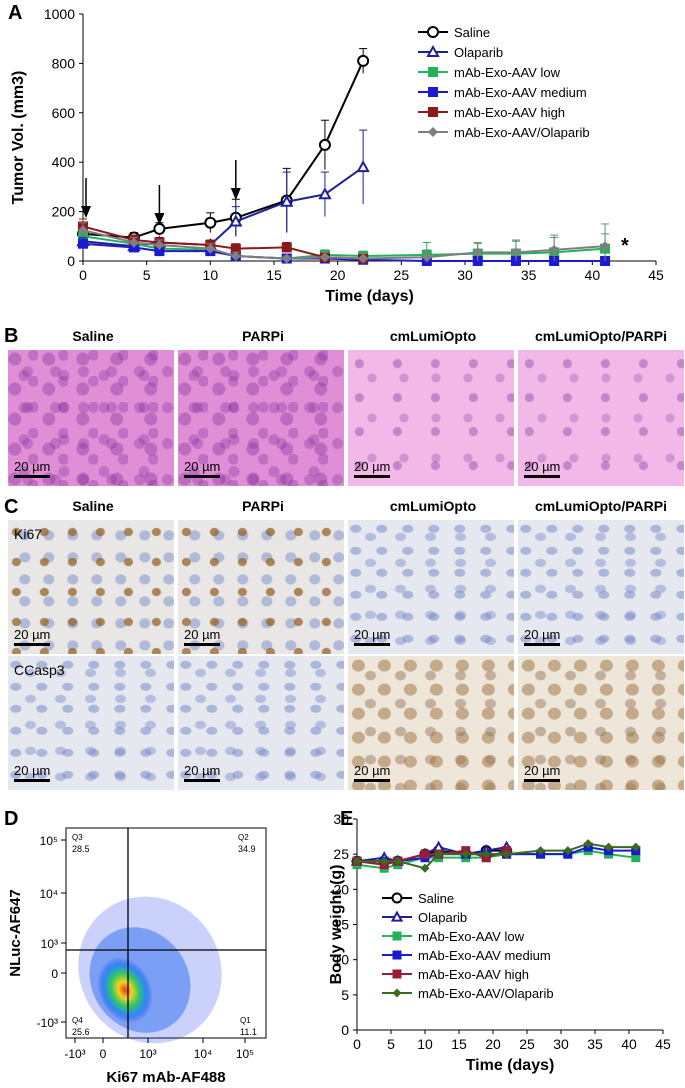 This screenshot has width=685, height=1088. I want to click on ki67-image-cmlumiopto: 20 µm, so click(431, 587).